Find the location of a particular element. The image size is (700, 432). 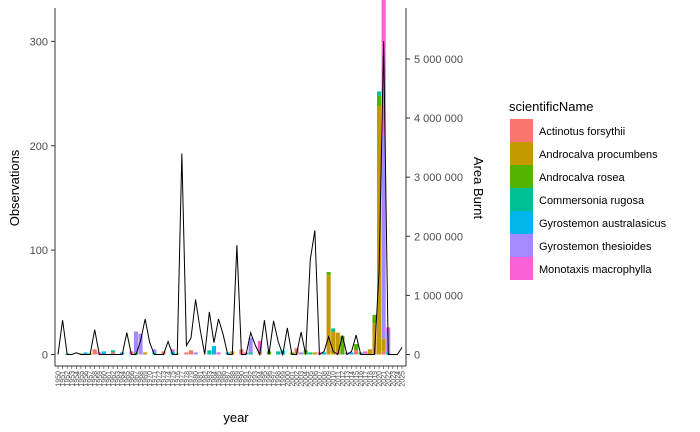

bar-commersonia-rugosa-1998 is located at coordinates (278, 353).